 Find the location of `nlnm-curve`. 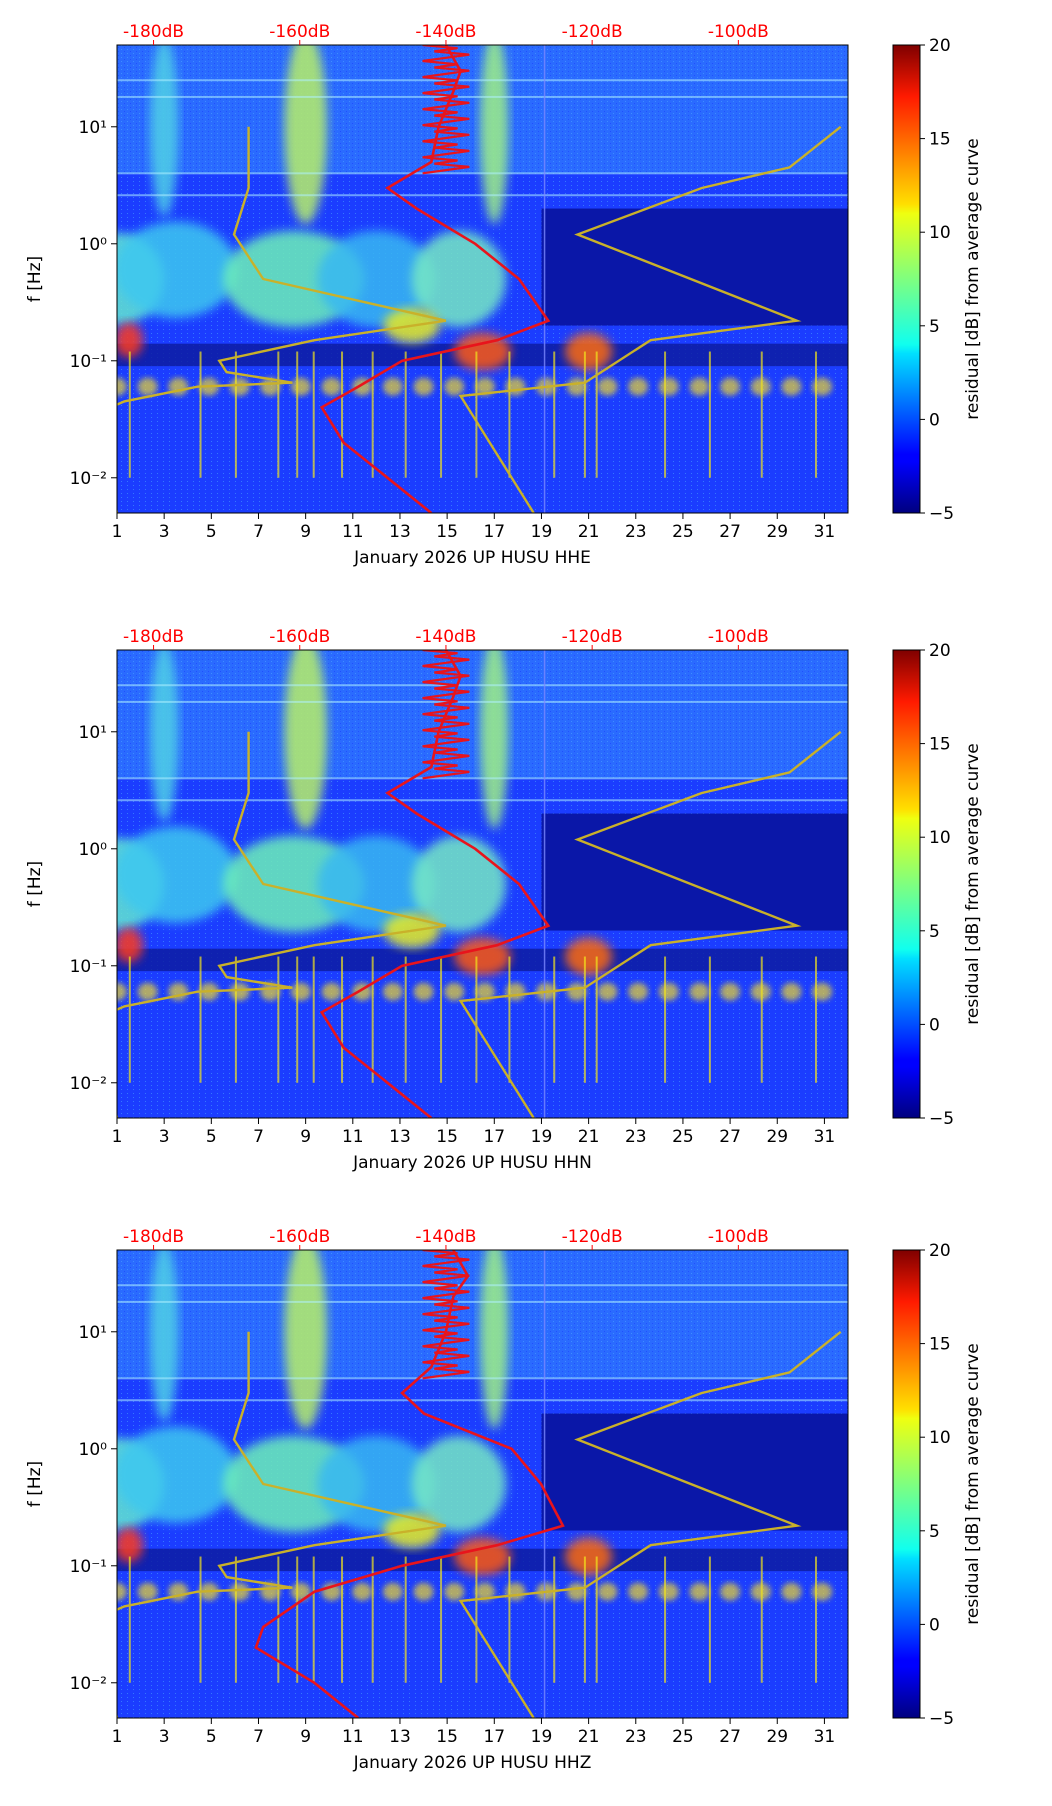

nlnm-curve is located at coordinates (282, 319).